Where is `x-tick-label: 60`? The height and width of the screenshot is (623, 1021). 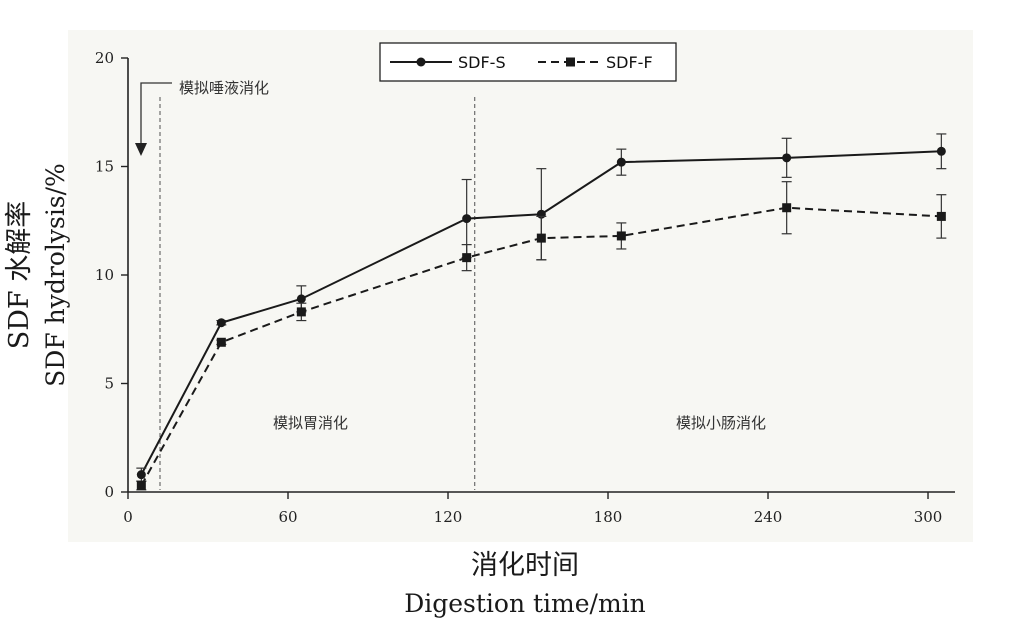 x-tick-label: 60 is located at coordinates (287, 517).